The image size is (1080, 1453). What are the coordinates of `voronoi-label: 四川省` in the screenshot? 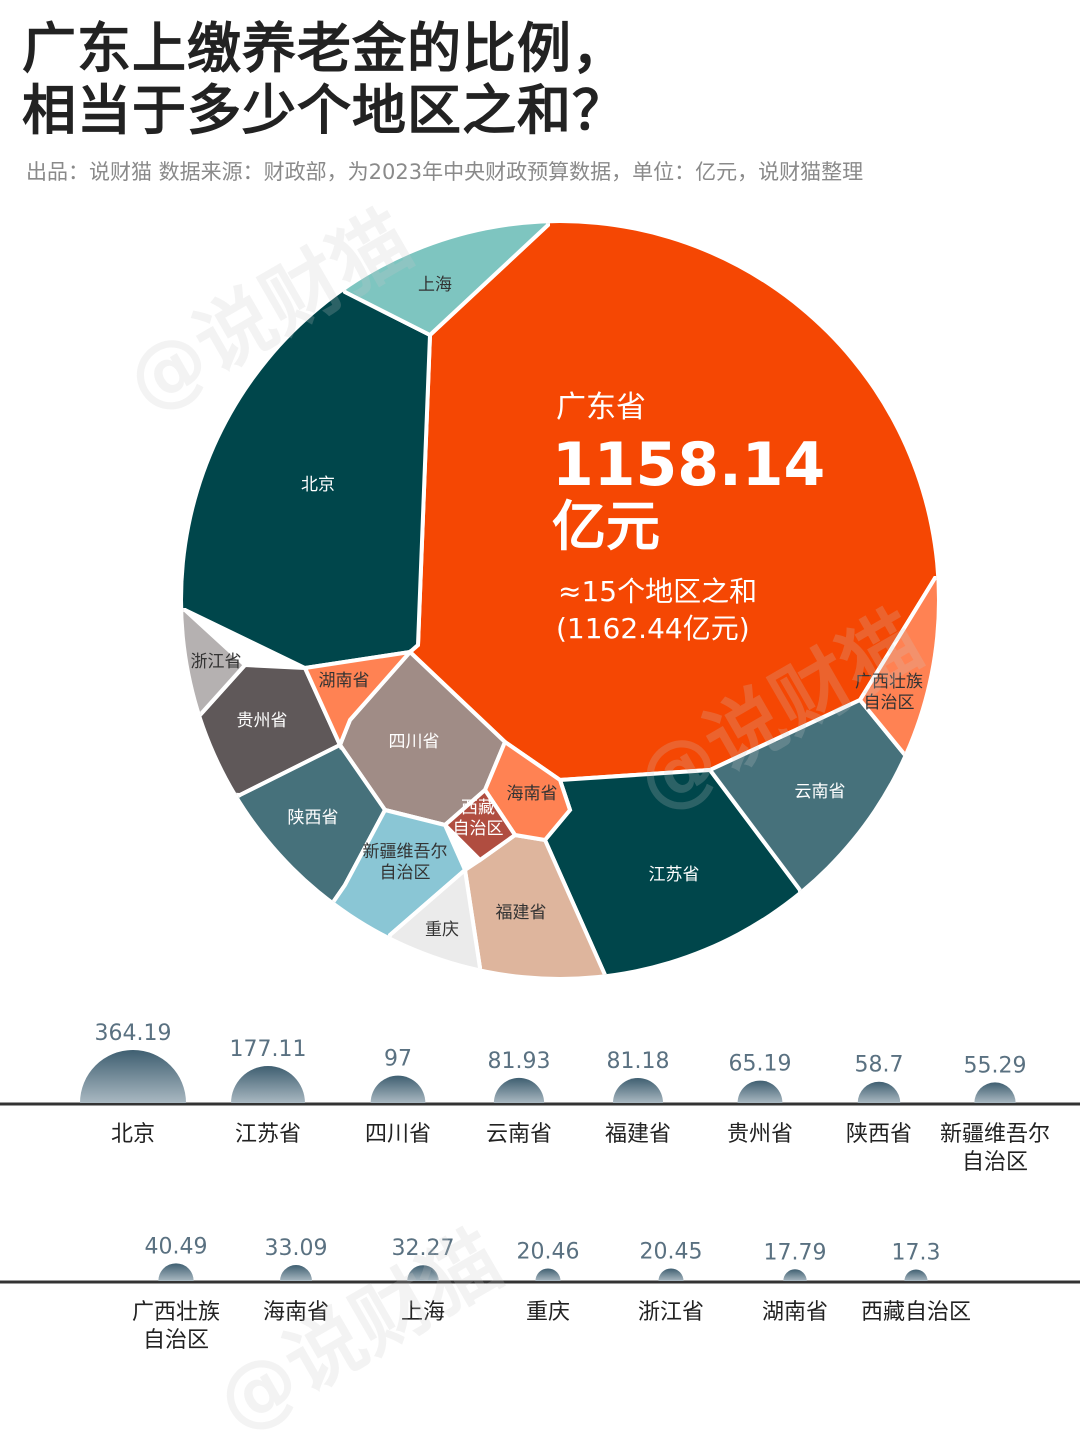 It's located at (414, 742).